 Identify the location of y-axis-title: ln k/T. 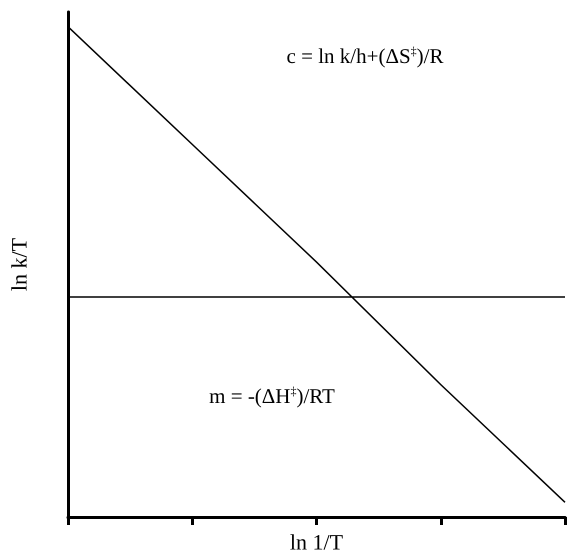
(19, 264).